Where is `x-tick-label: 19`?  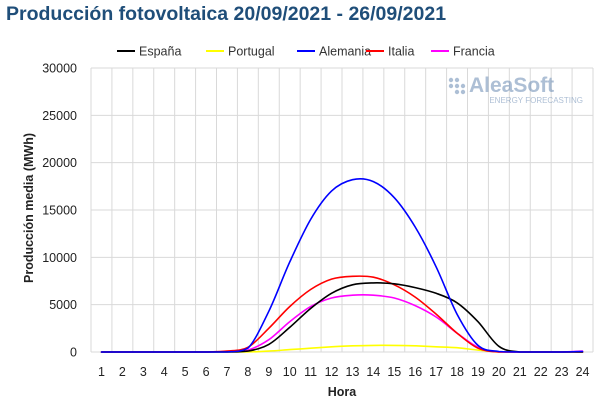
x-tick-label: 19 is located at coordinates (478, 372).